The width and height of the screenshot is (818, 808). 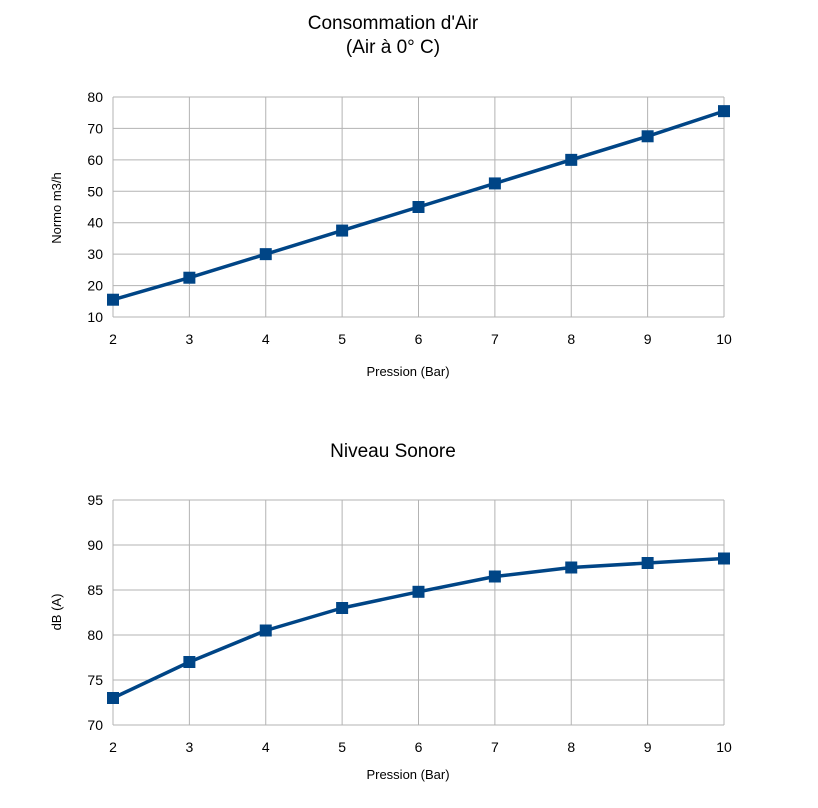 What do you see at coordinates (95, 223) in the screenshot?
I see `y-tick-label: 40` at bounding box center [95, 223].